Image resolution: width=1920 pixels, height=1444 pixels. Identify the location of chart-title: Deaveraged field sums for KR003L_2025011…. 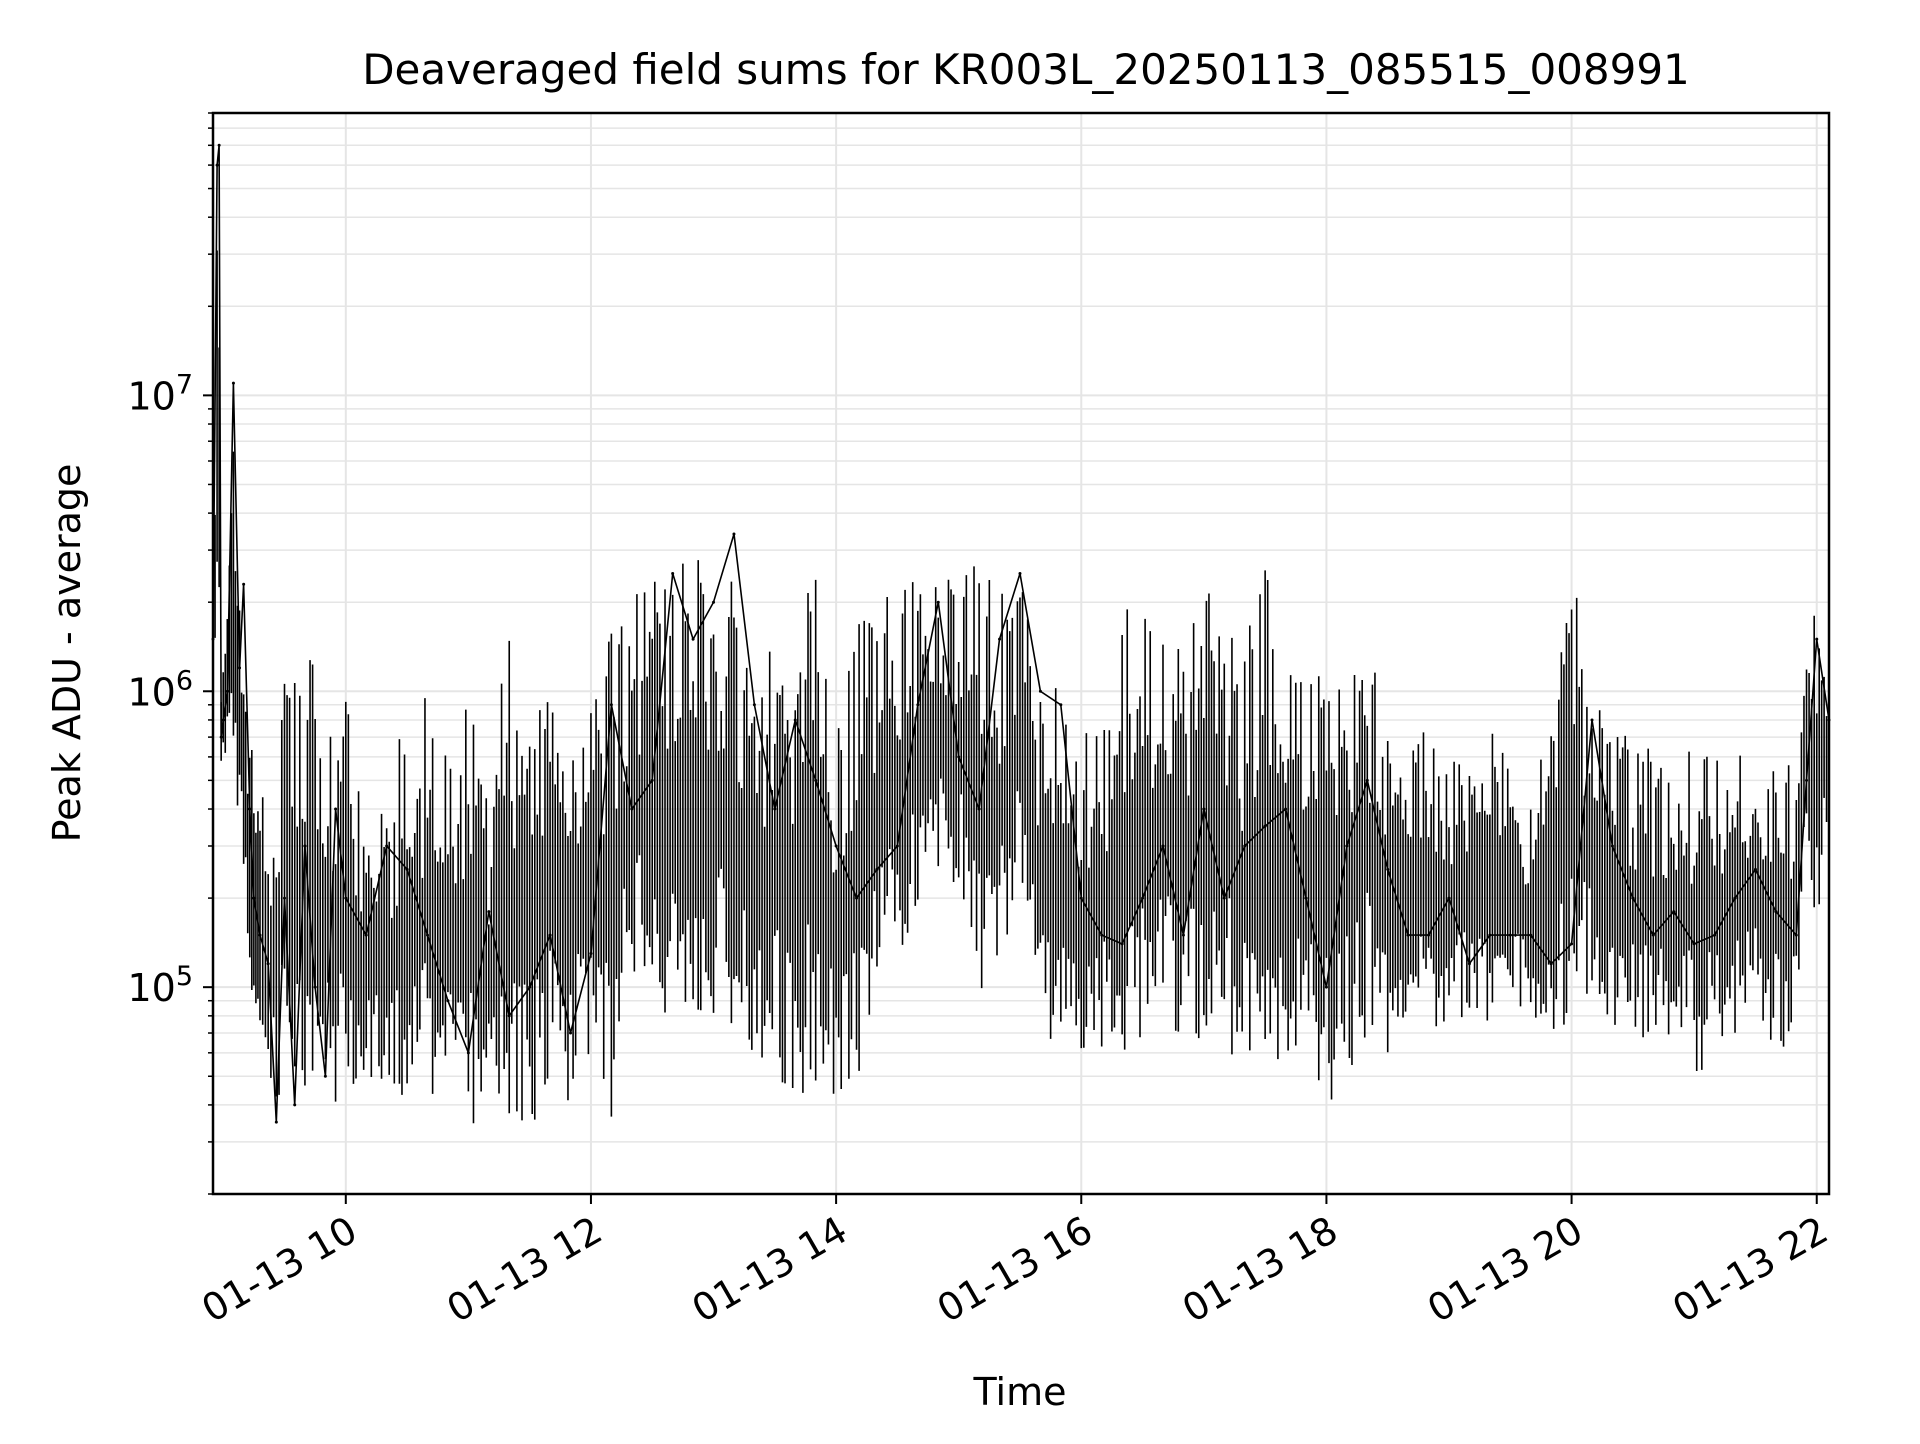
(1026, 69).